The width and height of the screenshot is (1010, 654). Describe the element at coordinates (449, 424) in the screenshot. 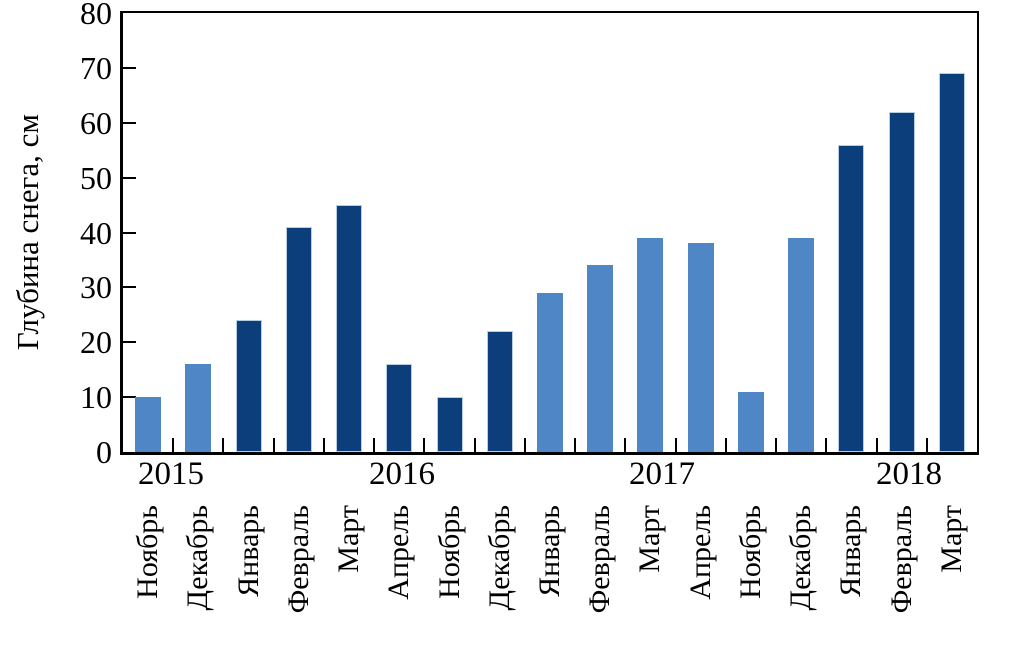

I see `bar-ноябрь-2016` at that location.